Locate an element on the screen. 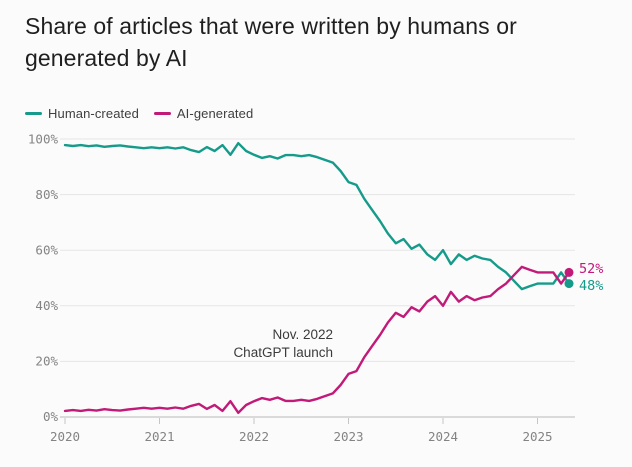  legend-item-ai-generated: AI-generated is located at coordinates (203, 113).